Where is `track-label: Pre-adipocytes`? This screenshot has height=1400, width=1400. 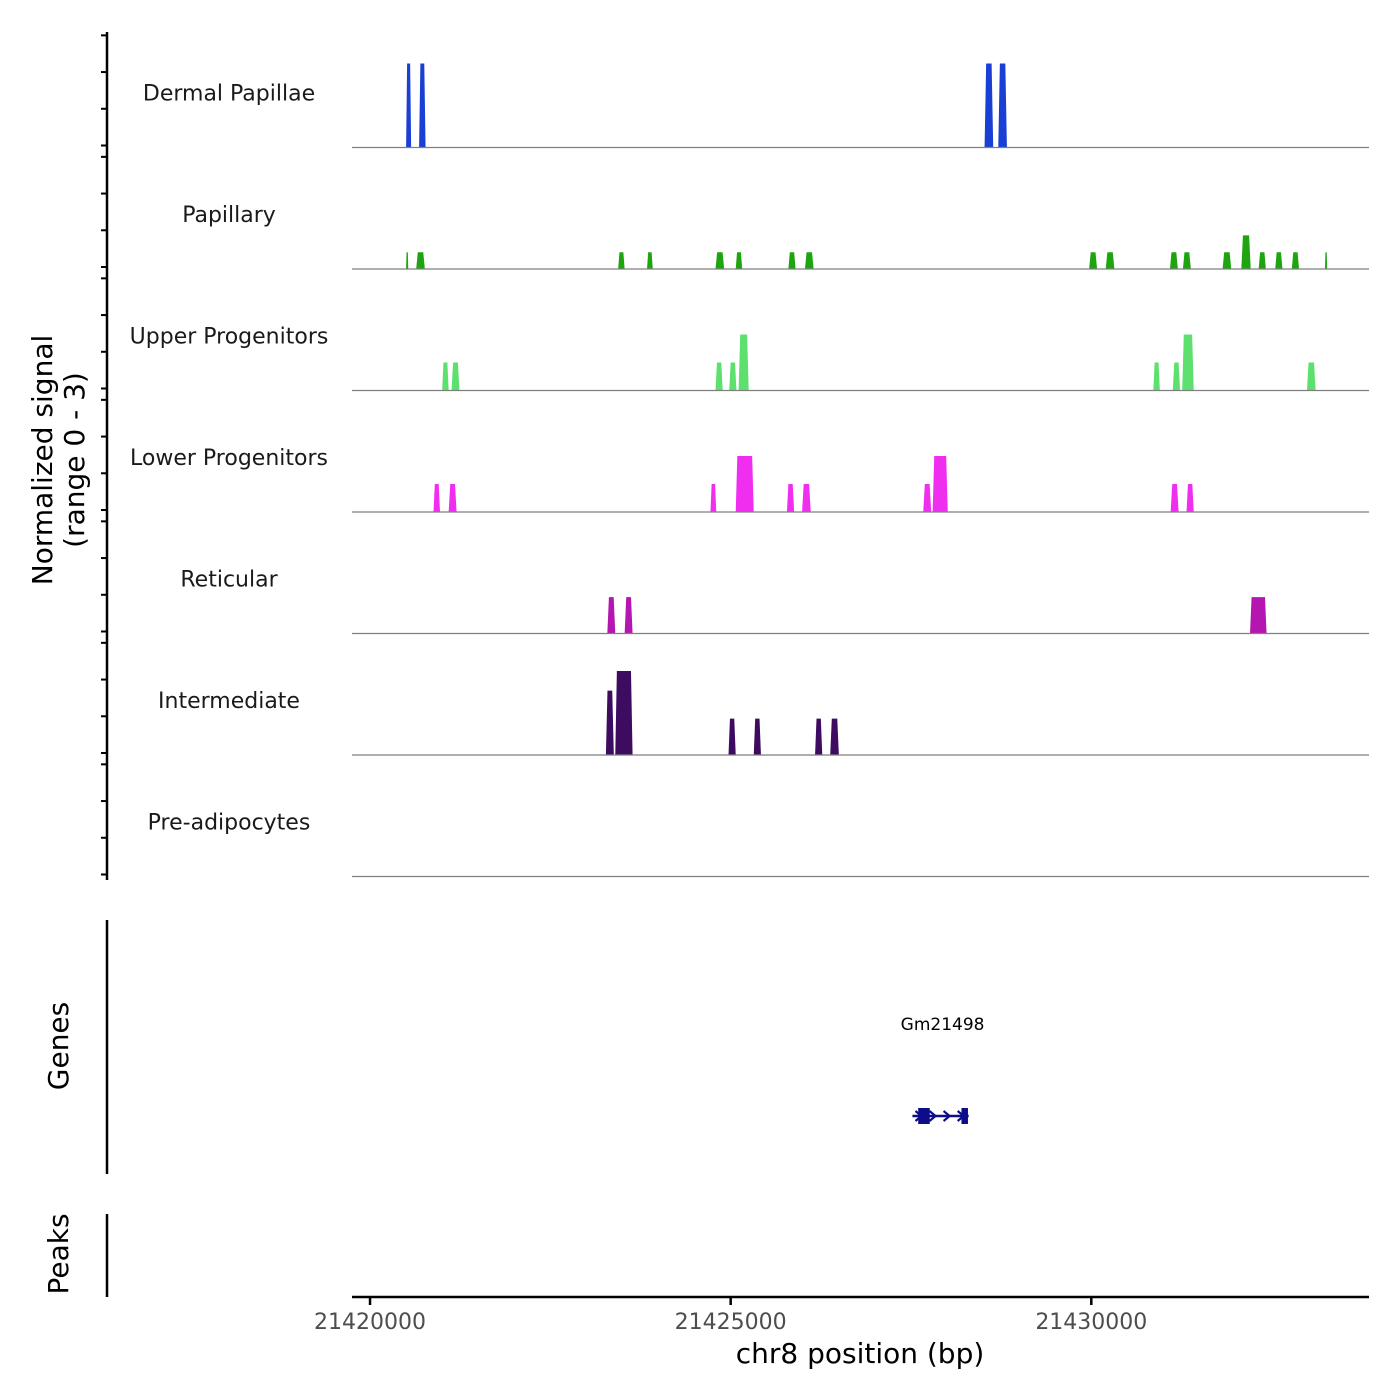 track-label: Pre-adipocytes is located at coordinates (229, 823).